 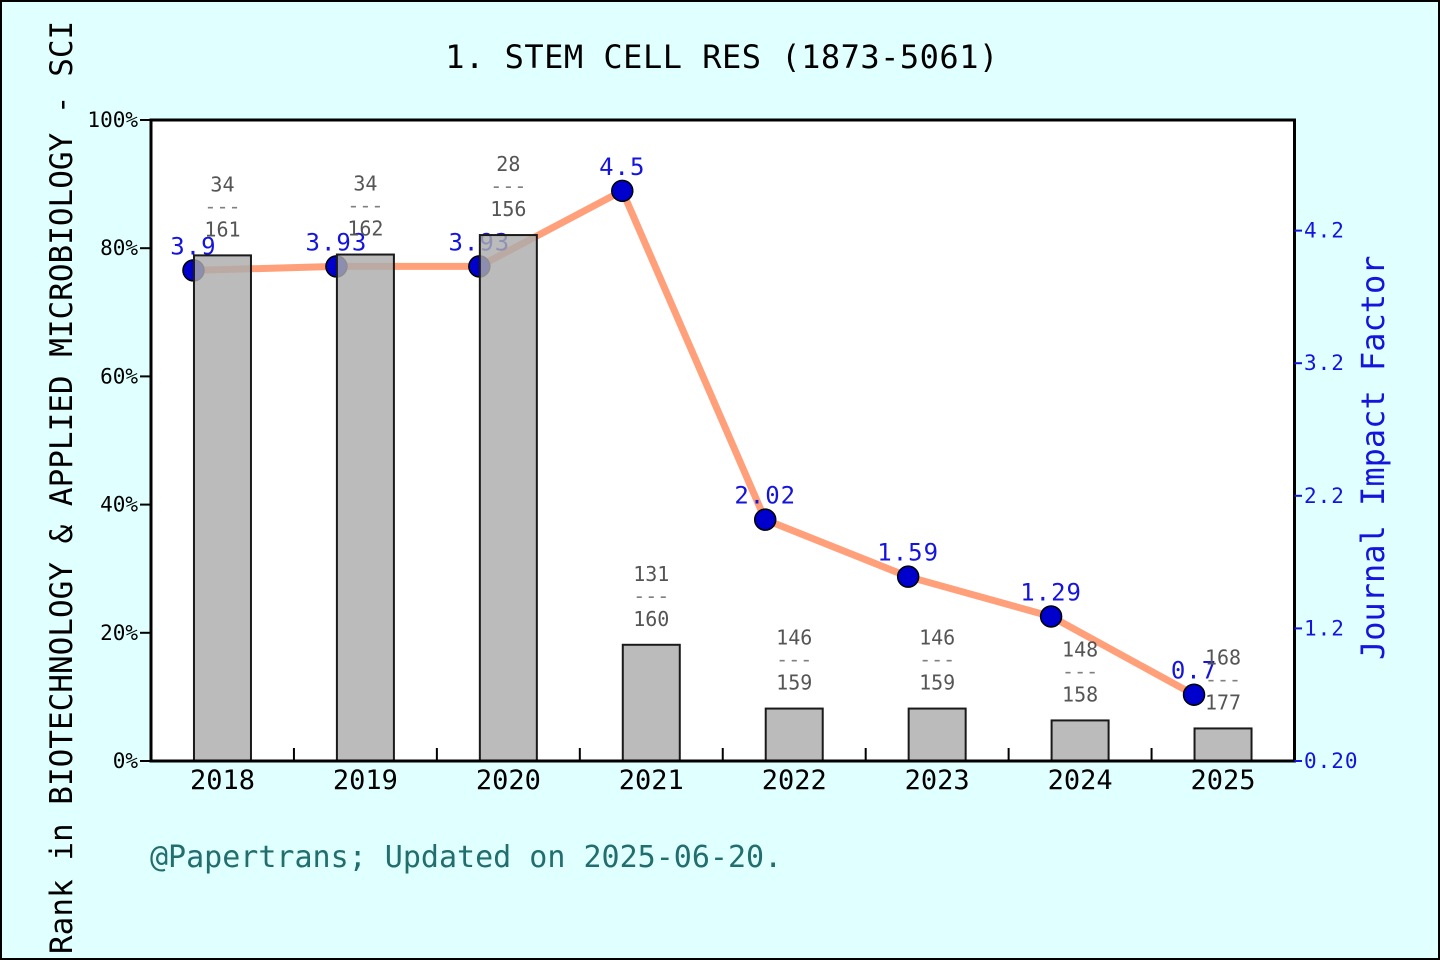 What do you see at coordinates (337, 242) in the screenshot?
I see `jif-value-label-2019: 3.93` at bounding box center [337, 242].